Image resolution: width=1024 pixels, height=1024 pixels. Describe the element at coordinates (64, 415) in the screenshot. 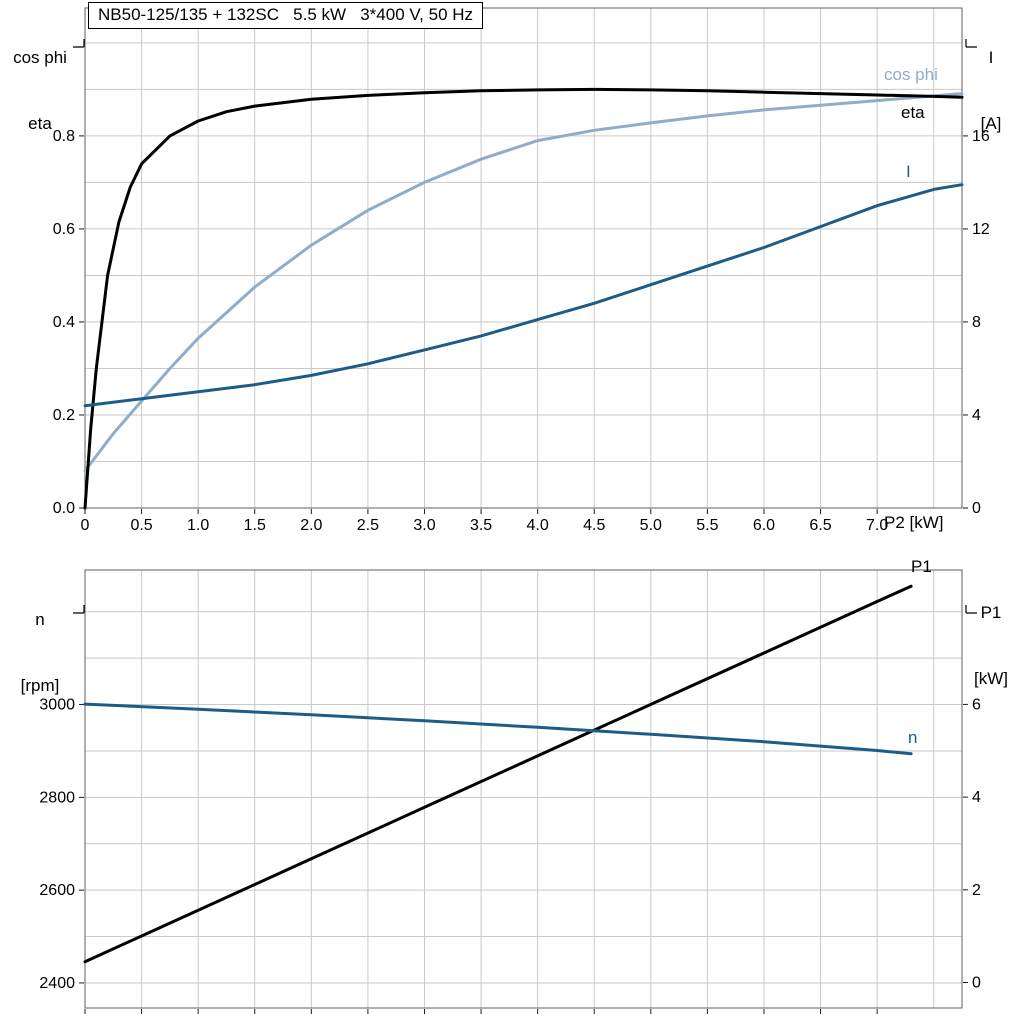

I see `y-left-tick-label: 0.2` at that location.